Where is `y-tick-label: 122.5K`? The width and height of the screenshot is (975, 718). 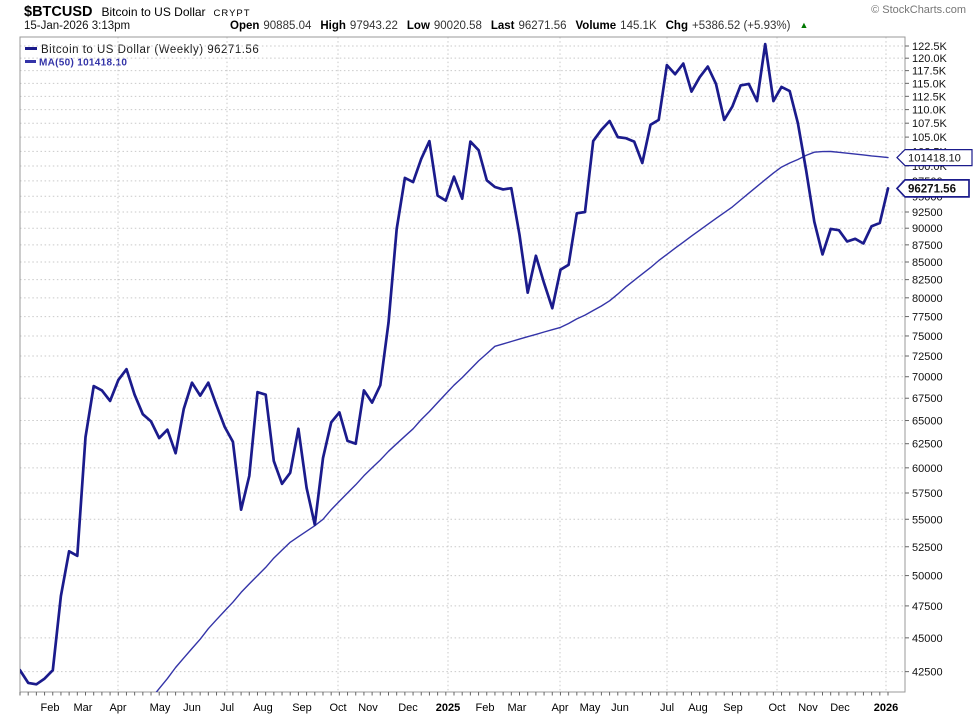 y-tick-label: 122.5K is located at coordinates (930, 47).